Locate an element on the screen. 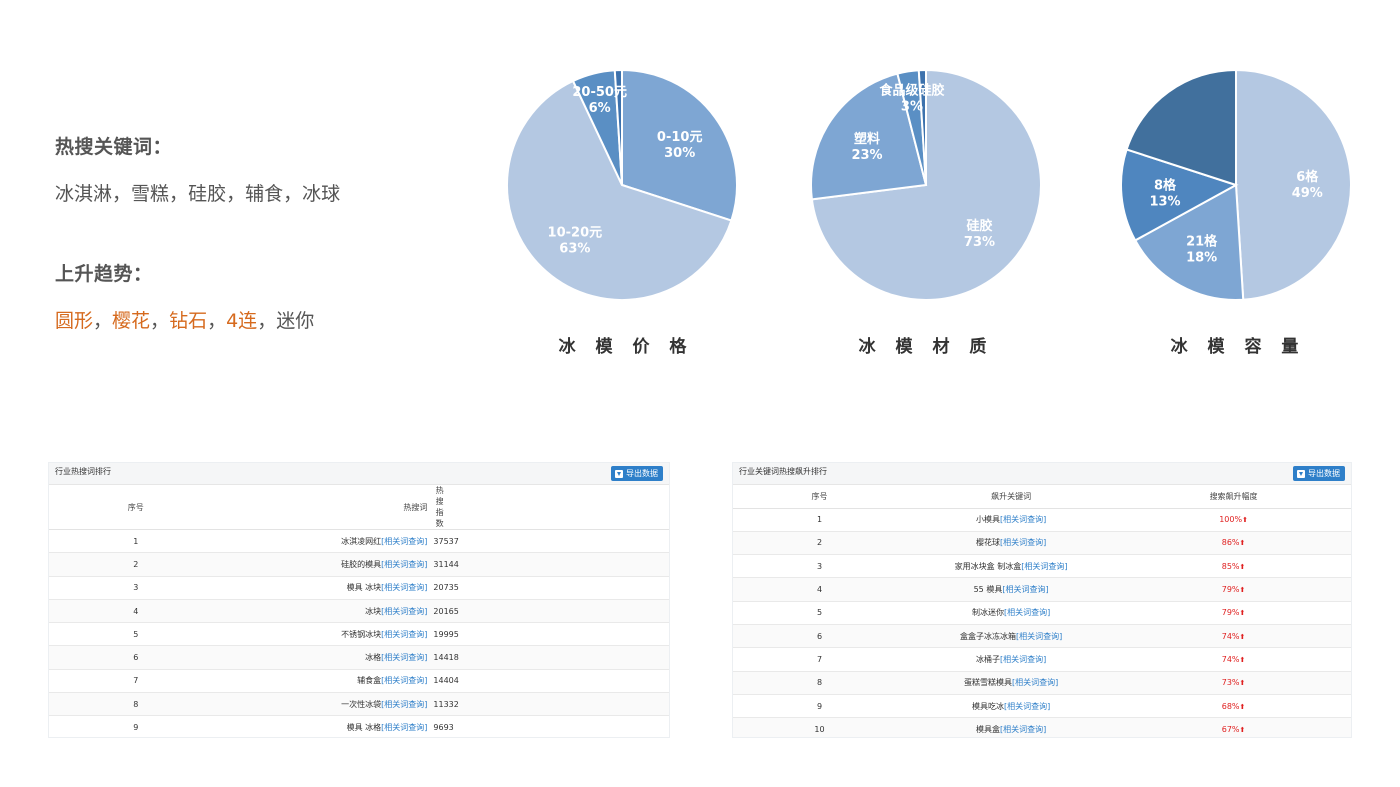 Image resolution: width=1400 pixels, height=787 pixels. table-row: 10 模具盒[相关词查询] 67%⬆ is located at coordinates (1042, 727).